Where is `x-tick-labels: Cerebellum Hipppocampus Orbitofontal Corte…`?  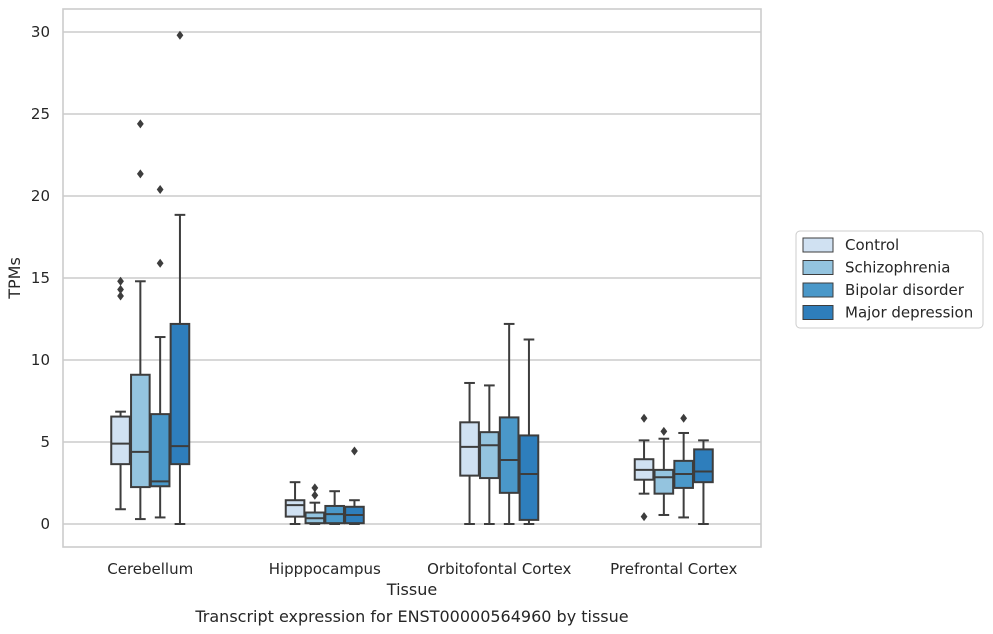
x-tick-labels: Cerebellum Hipppocampus Orbitofontal Corte… is located at coordinates (422, 569).